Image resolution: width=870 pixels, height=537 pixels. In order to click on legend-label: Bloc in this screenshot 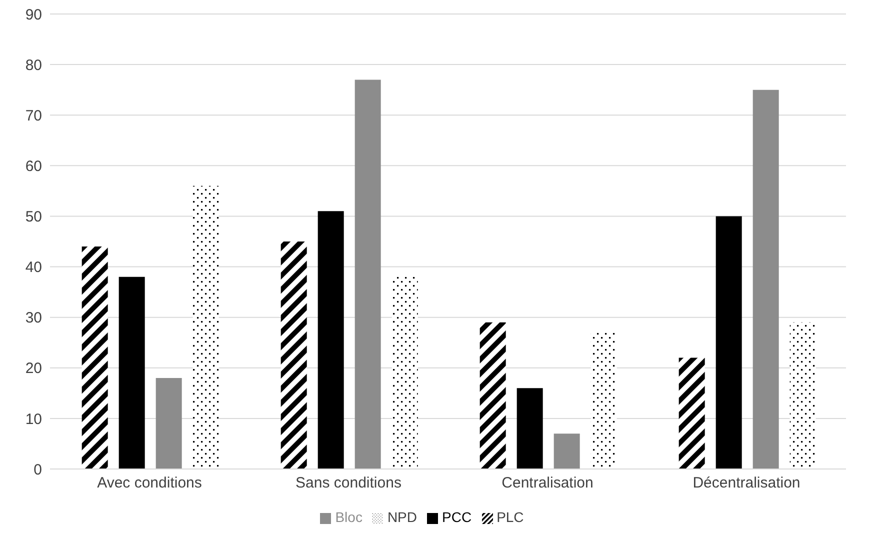, I will do `click(348, 517)`.